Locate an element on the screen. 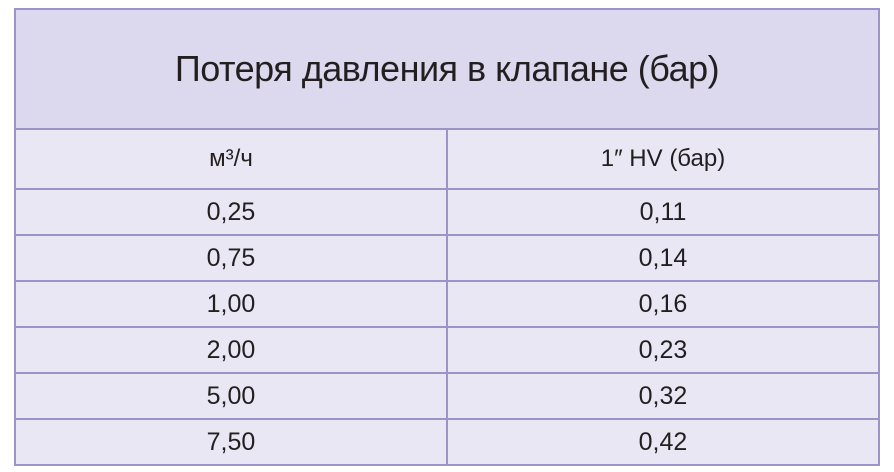  data-row: 1,00 0,16 is located at coordinates (447, 304).